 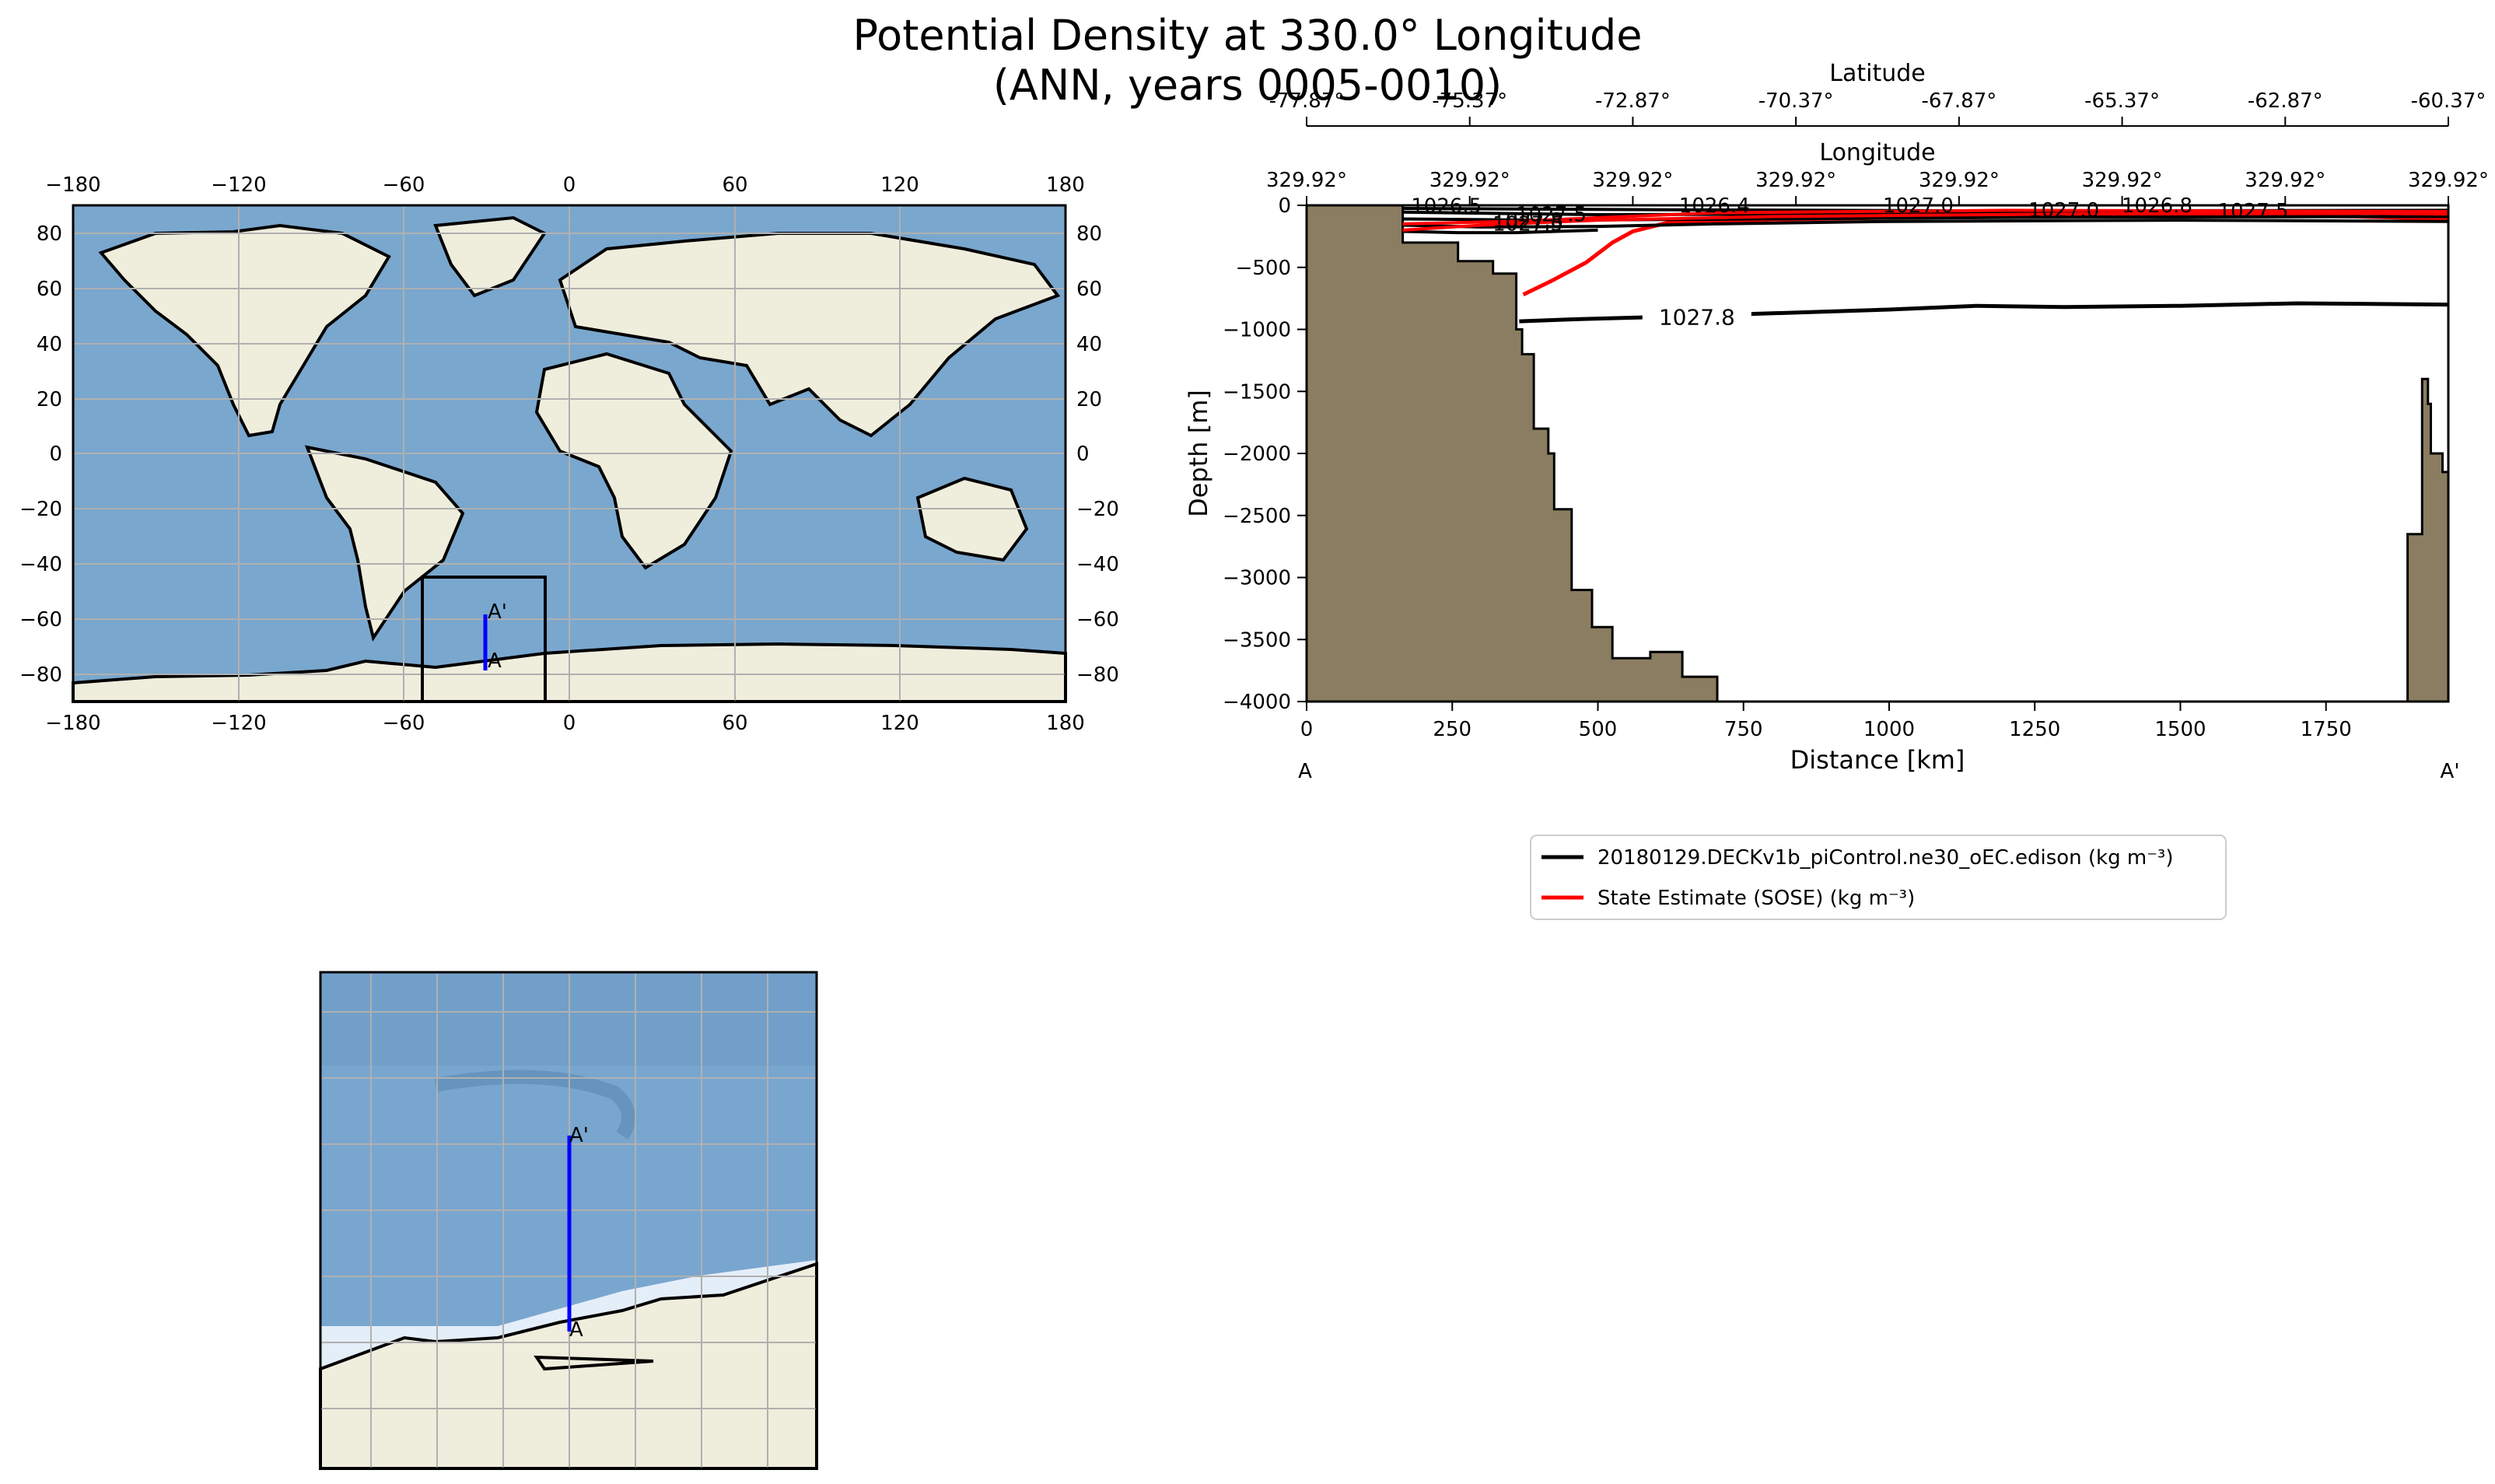 What do you see at coordinates (40, 455) in the screenshot?
I see `world-lat-ticks-left: 80 60 40 20 0 −20 −40 −60 −80` at bounding box center [40, 455].